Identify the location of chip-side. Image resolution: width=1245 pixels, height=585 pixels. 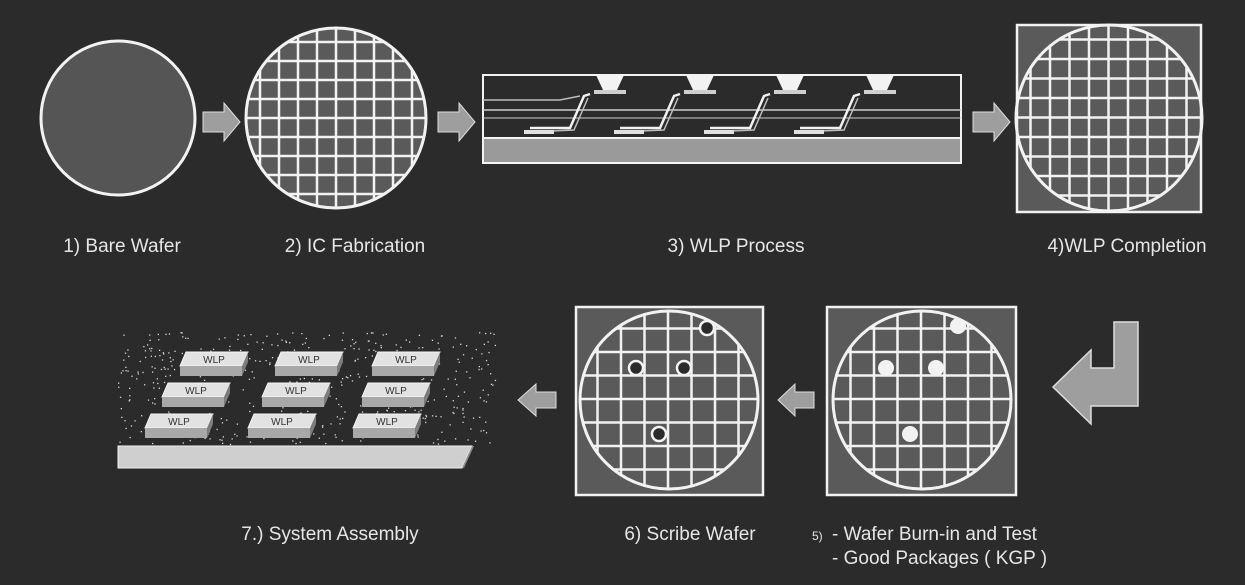
(293, 402).